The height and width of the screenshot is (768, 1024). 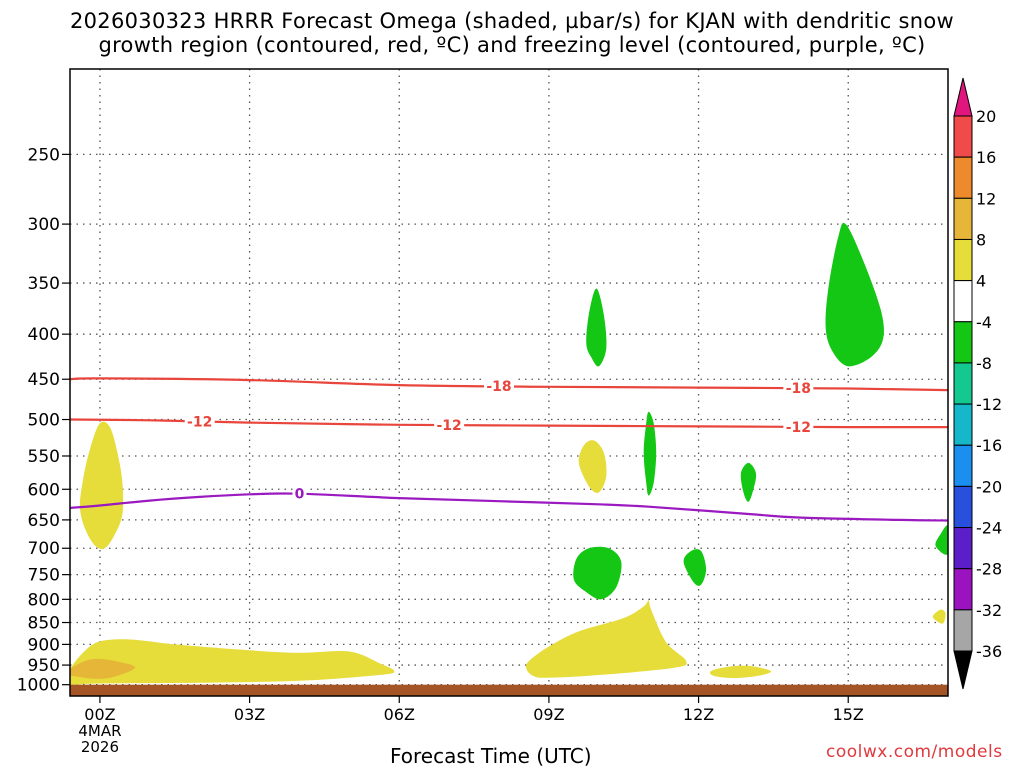 I want to click on colorbar-label-1: 16, so click(x=986, y=157).